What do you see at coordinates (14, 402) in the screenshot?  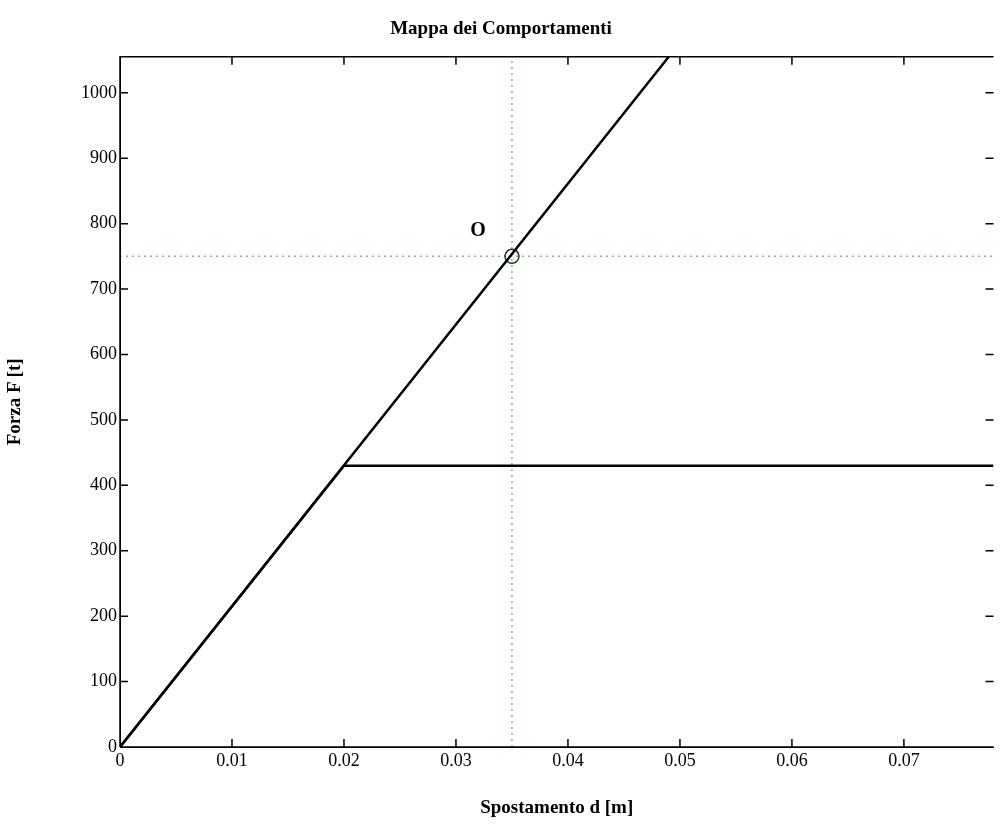 I see `y-axis-title: Forza F [t]` at bounding box center [14, 402].